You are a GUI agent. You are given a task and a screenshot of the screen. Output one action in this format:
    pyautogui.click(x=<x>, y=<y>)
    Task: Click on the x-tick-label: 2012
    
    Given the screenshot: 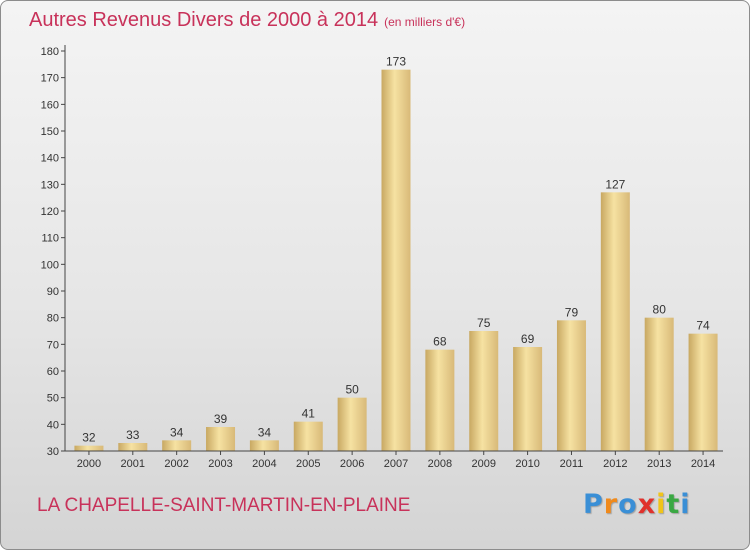 What is the action you would take?
    pyautogui.click(x=615, y=464)
    